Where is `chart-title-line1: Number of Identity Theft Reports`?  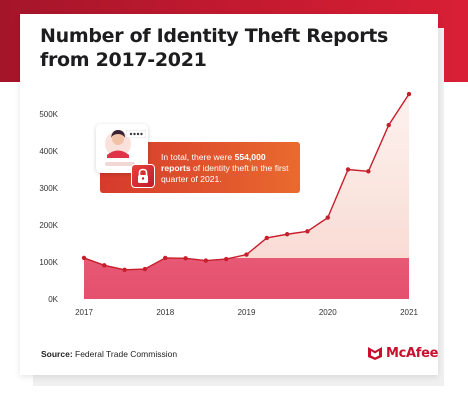
chart-title-line1: Number of Identity Theft Reports is located at coordinates (214, 36).